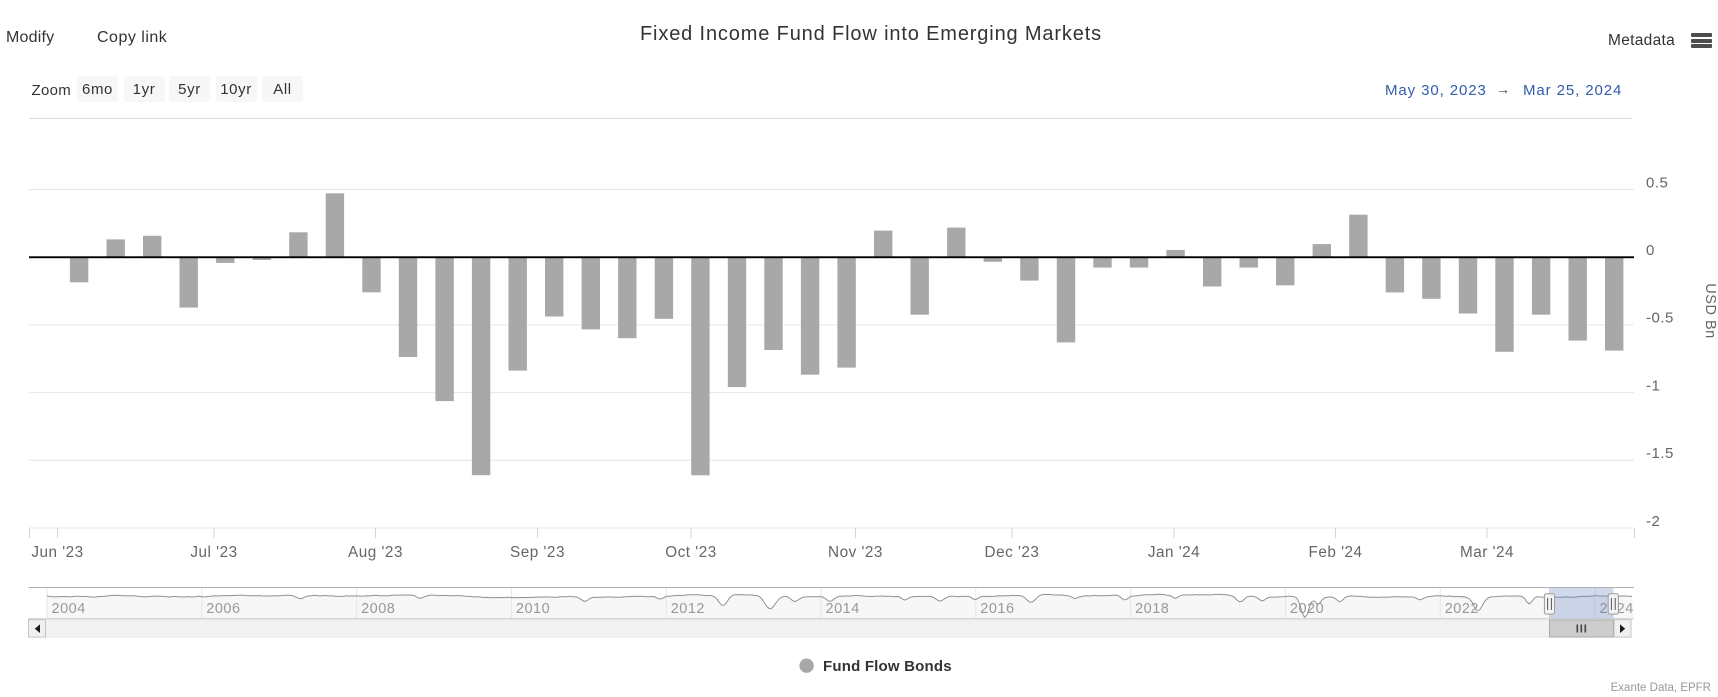 Image resolution: width=1718 pixels, height=697 pixels. Describe the element at coordinates (1660, 318) in the screenshot. I see `svg-text: -0.5` at that location.